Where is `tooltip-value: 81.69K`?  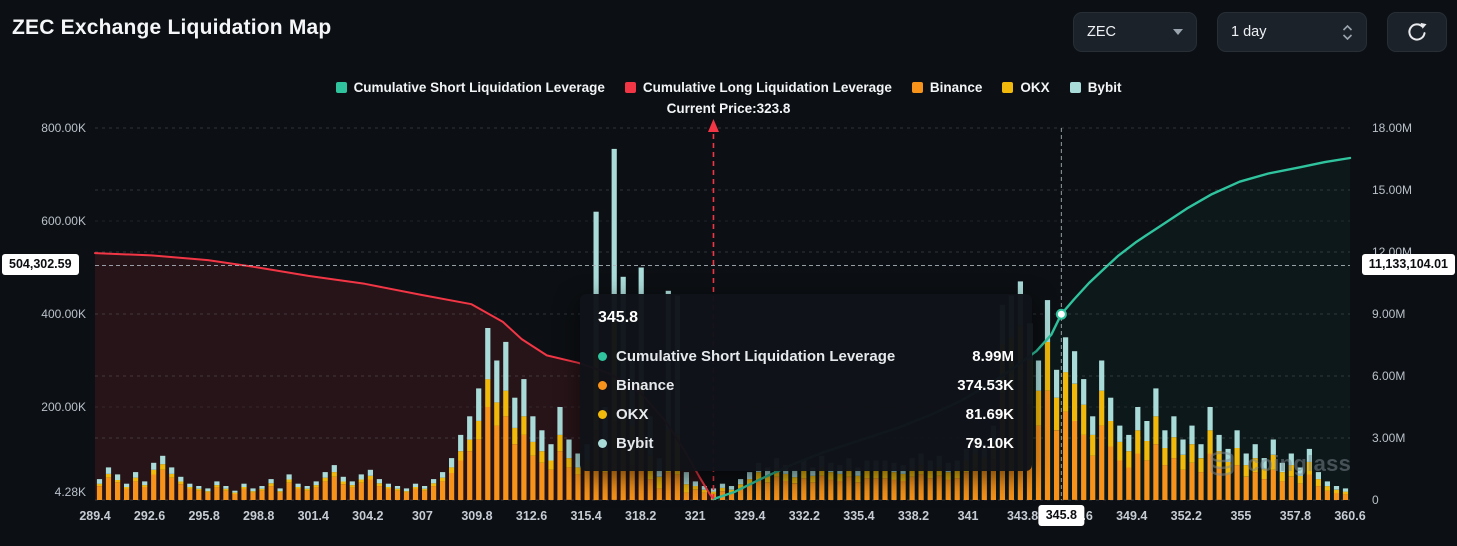 tooltip-value: 81.69K is located at coordinates (989, 414).